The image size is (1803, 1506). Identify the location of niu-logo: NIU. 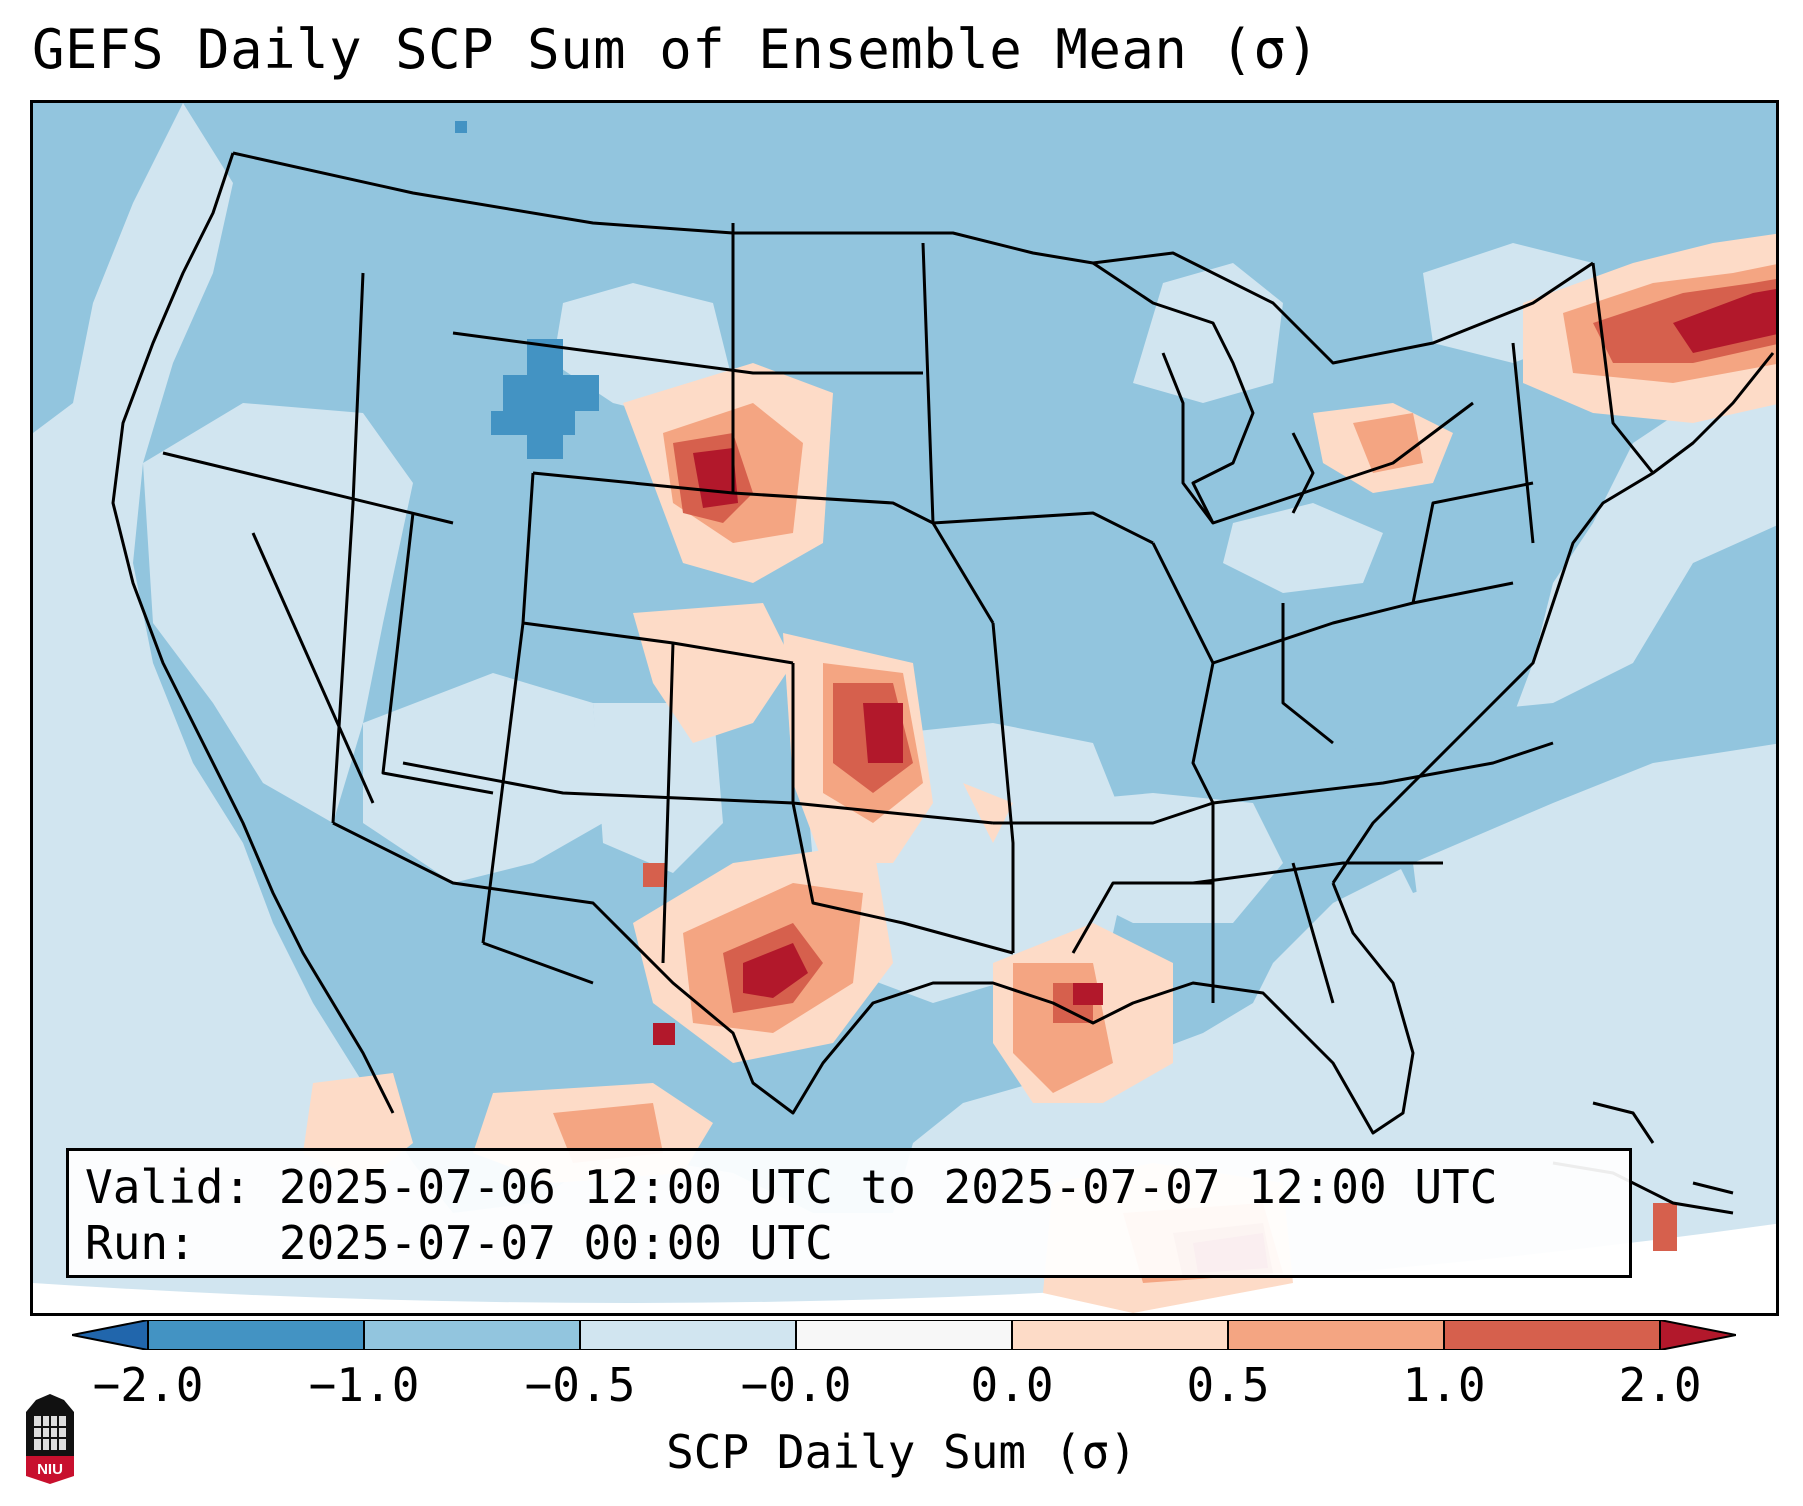
(50, 1439).